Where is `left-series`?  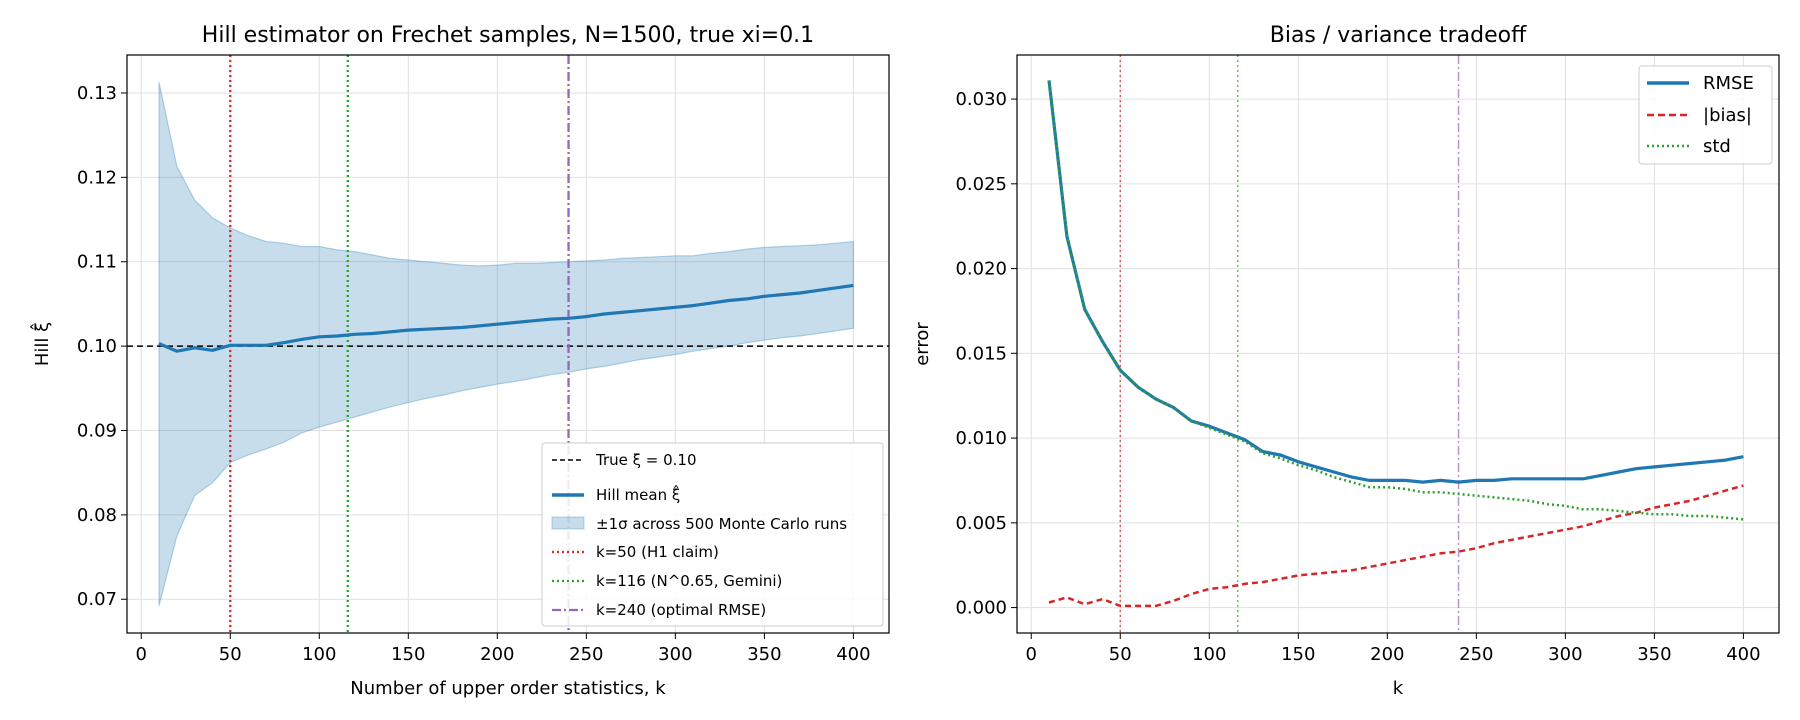
left-series is located at coordinates (506, 318).